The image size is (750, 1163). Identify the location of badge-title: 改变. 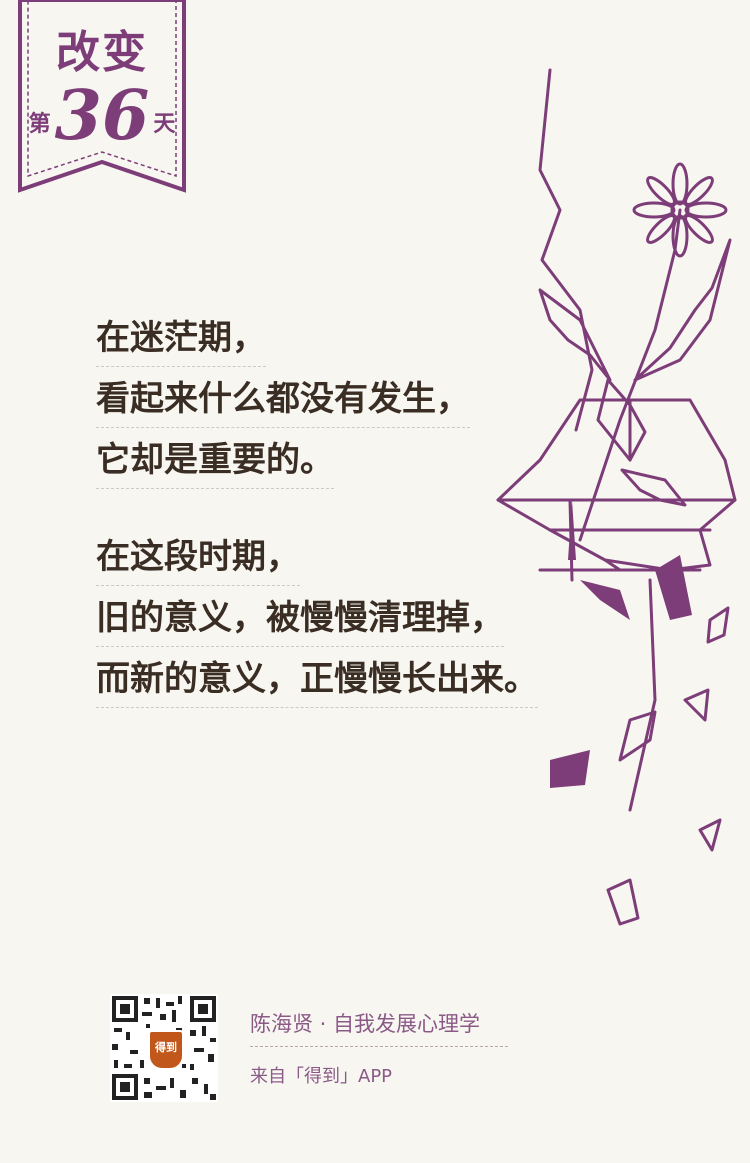
(102, 52).